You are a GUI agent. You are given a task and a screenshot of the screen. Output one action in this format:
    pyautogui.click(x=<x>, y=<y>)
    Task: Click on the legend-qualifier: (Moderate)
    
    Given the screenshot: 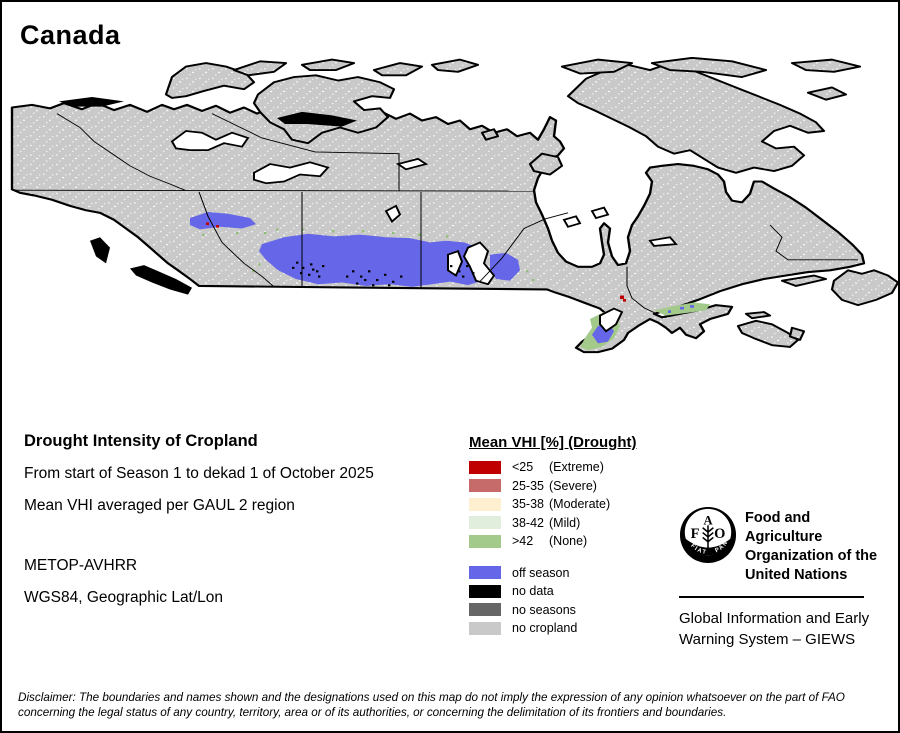 What is the action you would take?
    pyautogui.click(x=580, y=504)
    